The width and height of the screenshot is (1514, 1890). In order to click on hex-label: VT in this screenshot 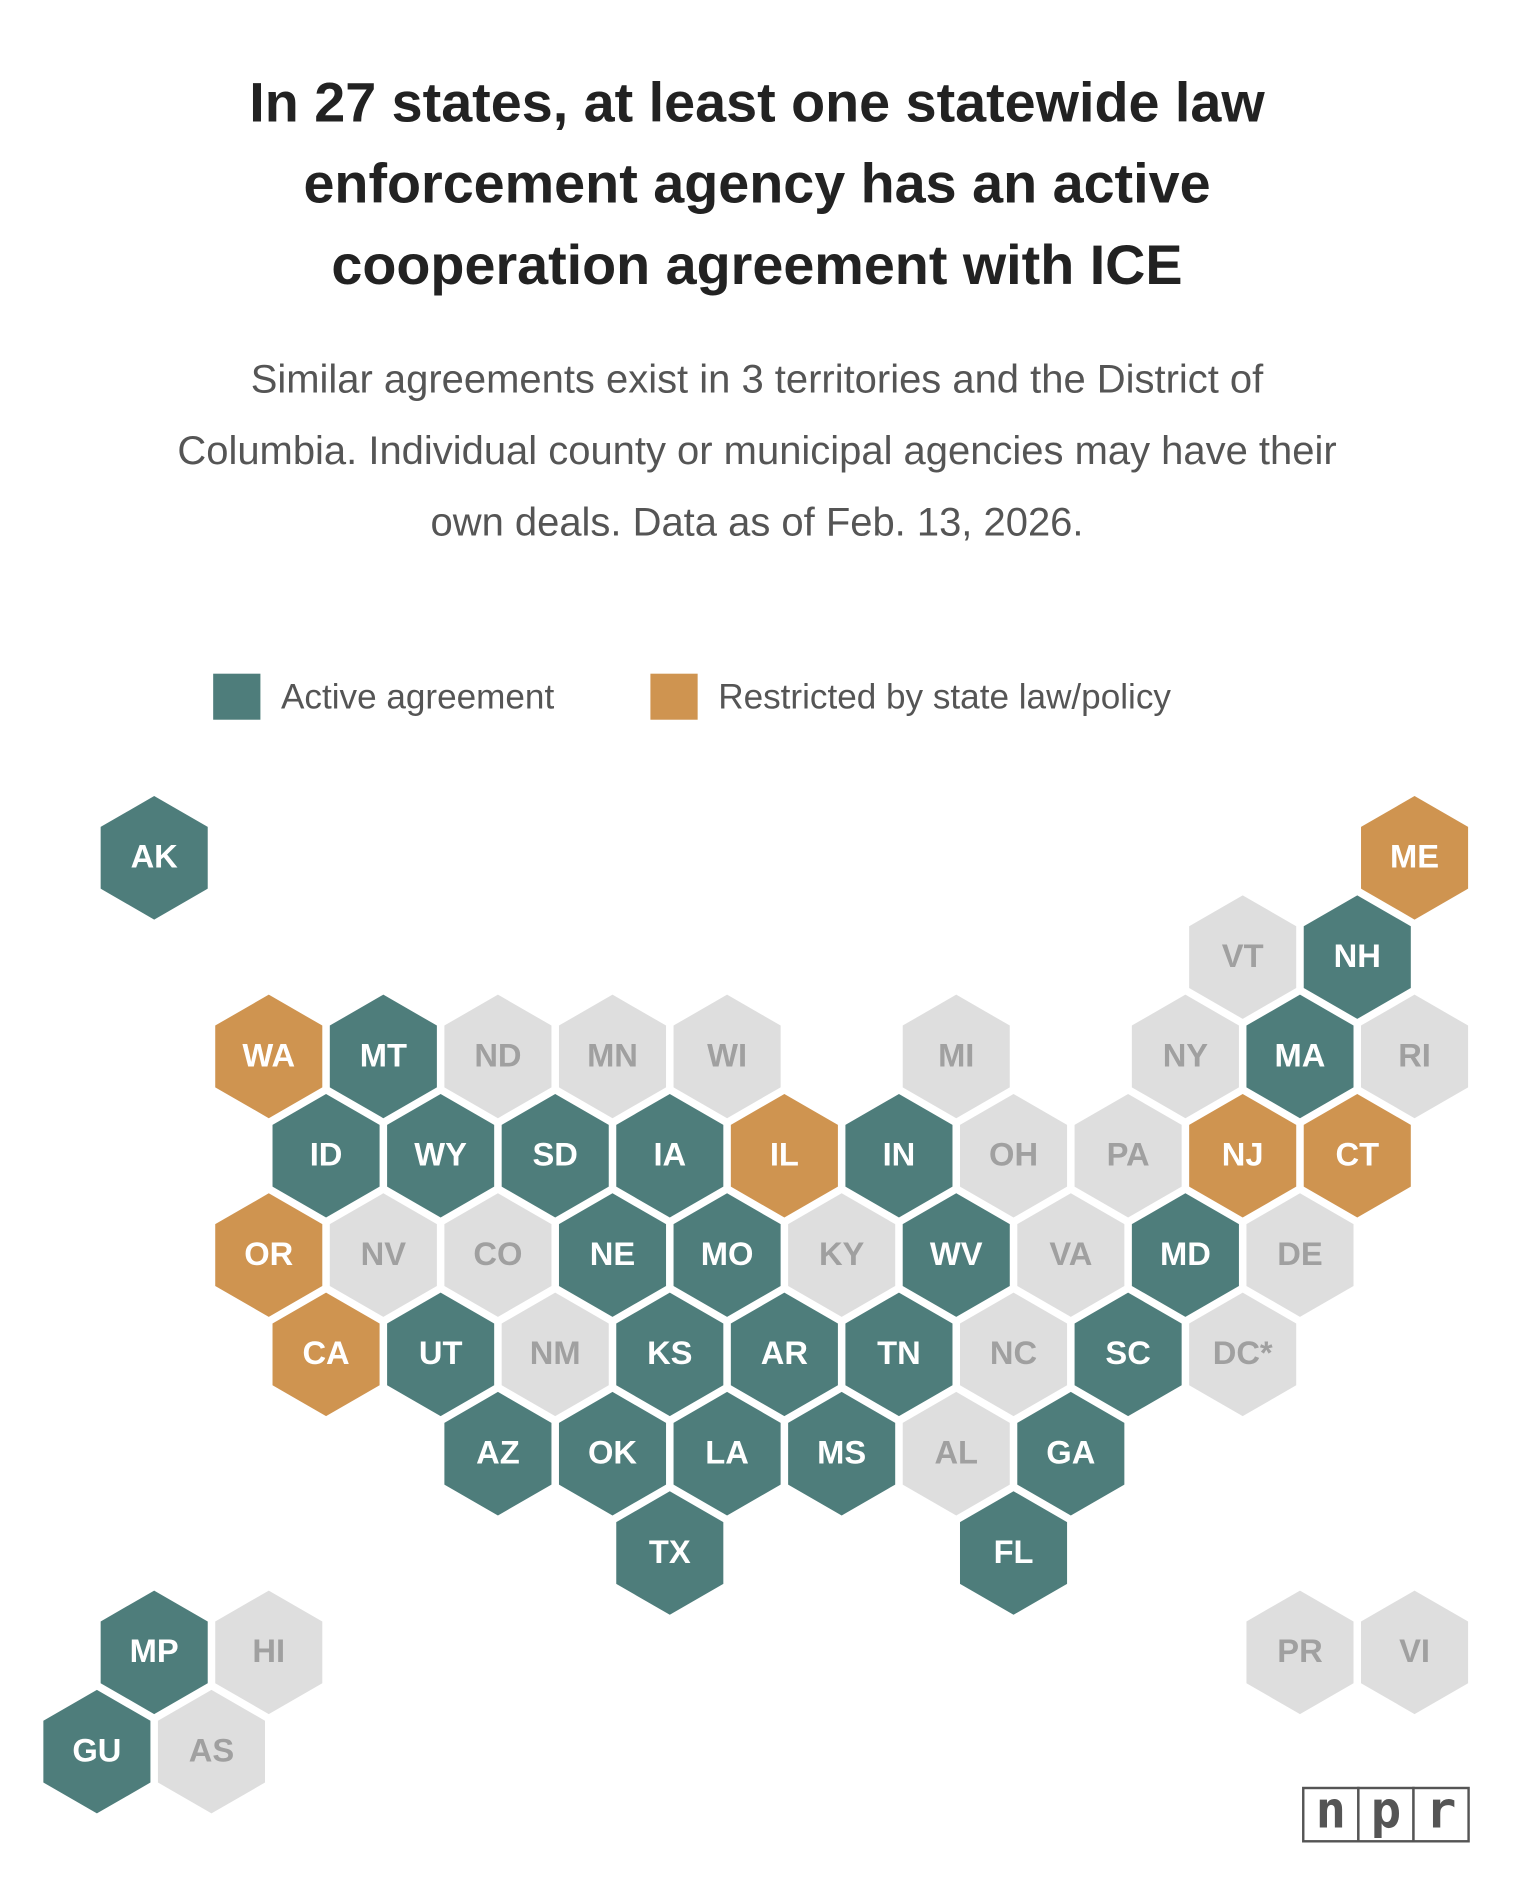, I will do `click(1243, 955)`.